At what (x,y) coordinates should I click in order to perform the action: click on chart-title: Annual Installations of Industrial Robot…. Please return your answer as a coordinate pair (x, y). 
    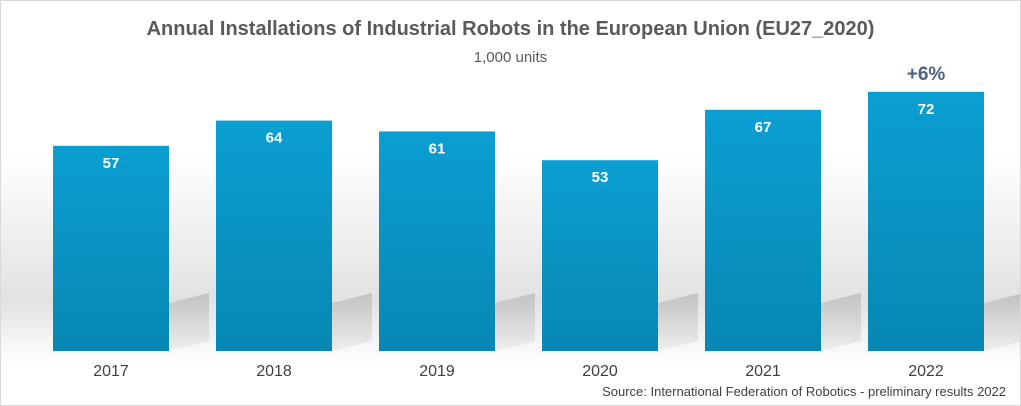
    Looking at the image, I should click on (510, 29).